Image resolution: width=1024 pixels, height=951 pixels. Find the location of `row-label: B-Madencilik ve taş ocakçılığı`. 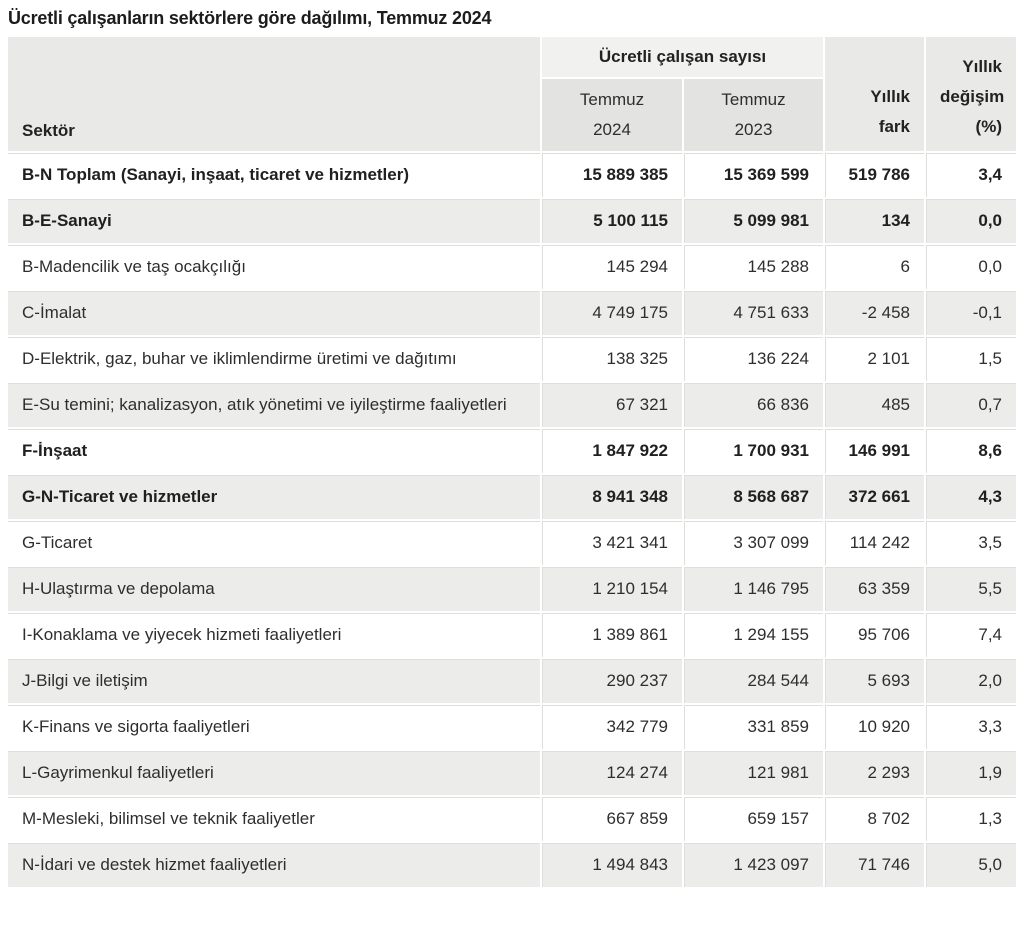

row-label: B-Madencilik ve taş ocakçılığı is located at coordinates (274, 266).